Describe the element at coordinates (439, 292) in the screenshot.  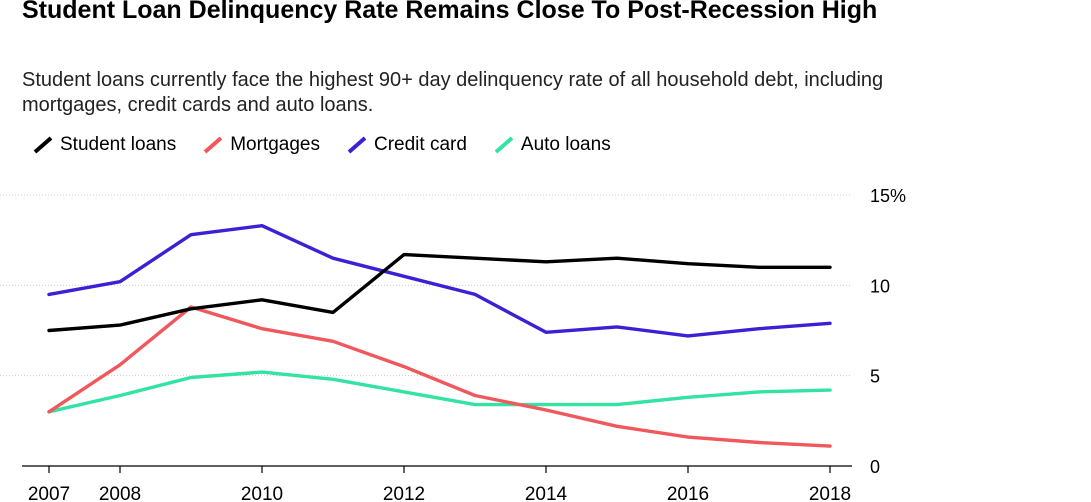
I see `series-line-student-loans` at that location.